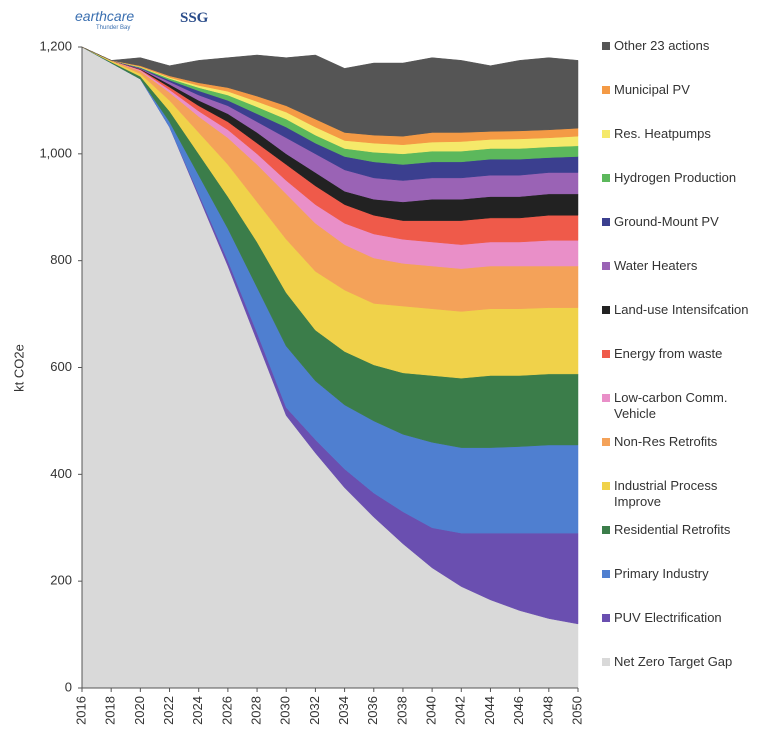  What do you see at coordinates (330, 91) in the screenshot?
I see `area` at bounding box center [330, 91].